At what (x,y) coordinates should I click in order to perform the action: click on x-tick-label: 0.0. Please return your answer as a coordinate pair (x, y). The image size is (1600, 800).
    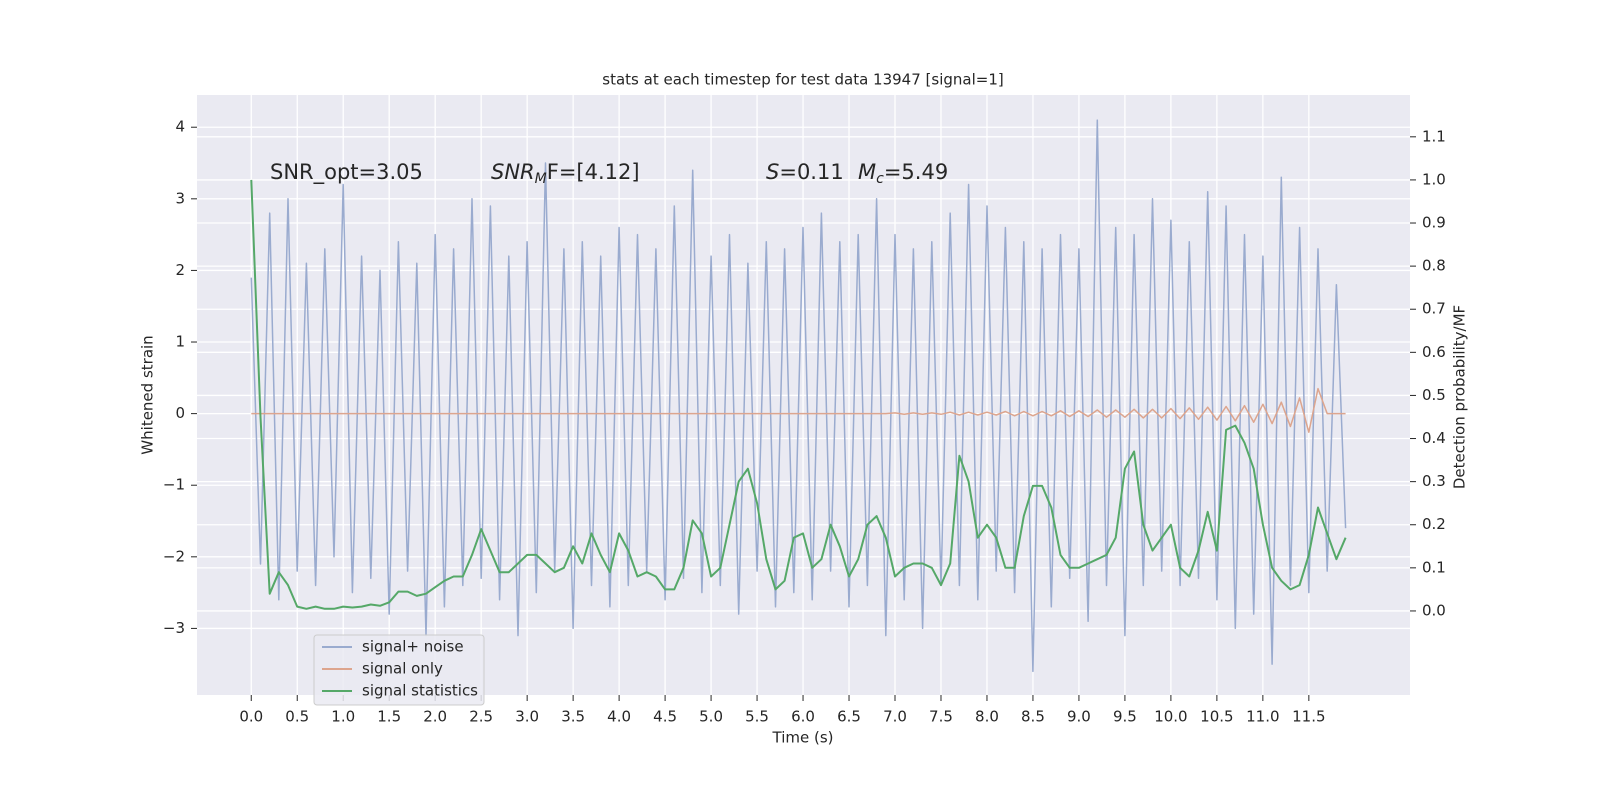
    Looking at the image, I should click on (251, 717).